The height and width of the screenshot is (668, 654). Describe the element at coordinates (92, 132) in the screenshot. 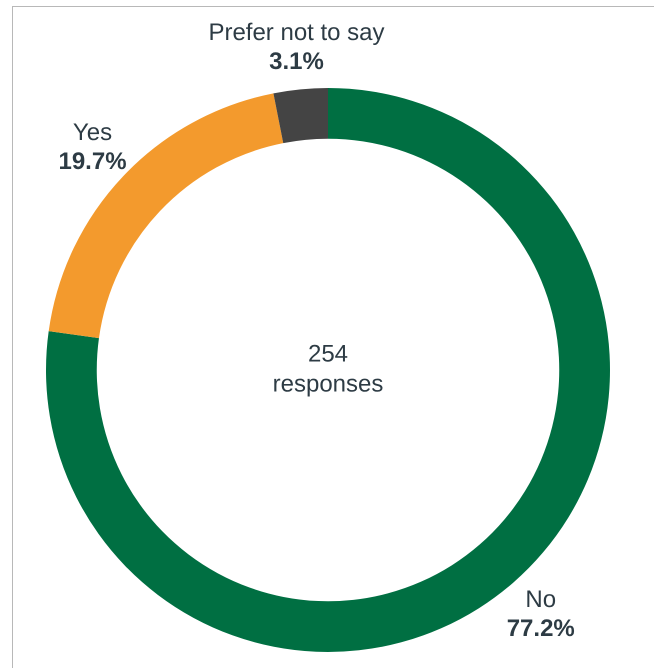

I see `slice-label: Yes` at that location.